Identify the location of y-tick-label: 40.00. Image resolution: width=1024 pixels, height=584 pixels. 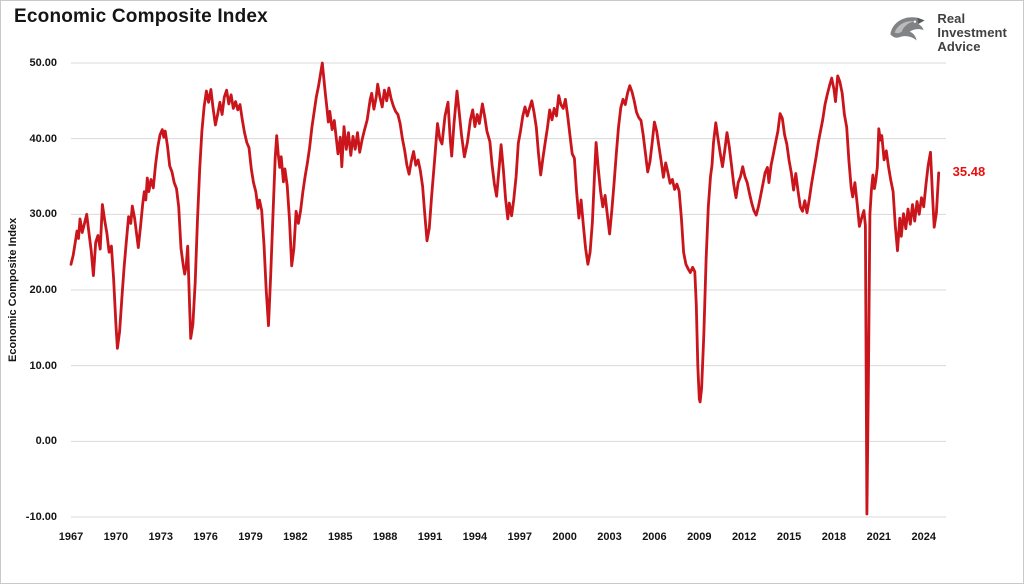
(43, 138).